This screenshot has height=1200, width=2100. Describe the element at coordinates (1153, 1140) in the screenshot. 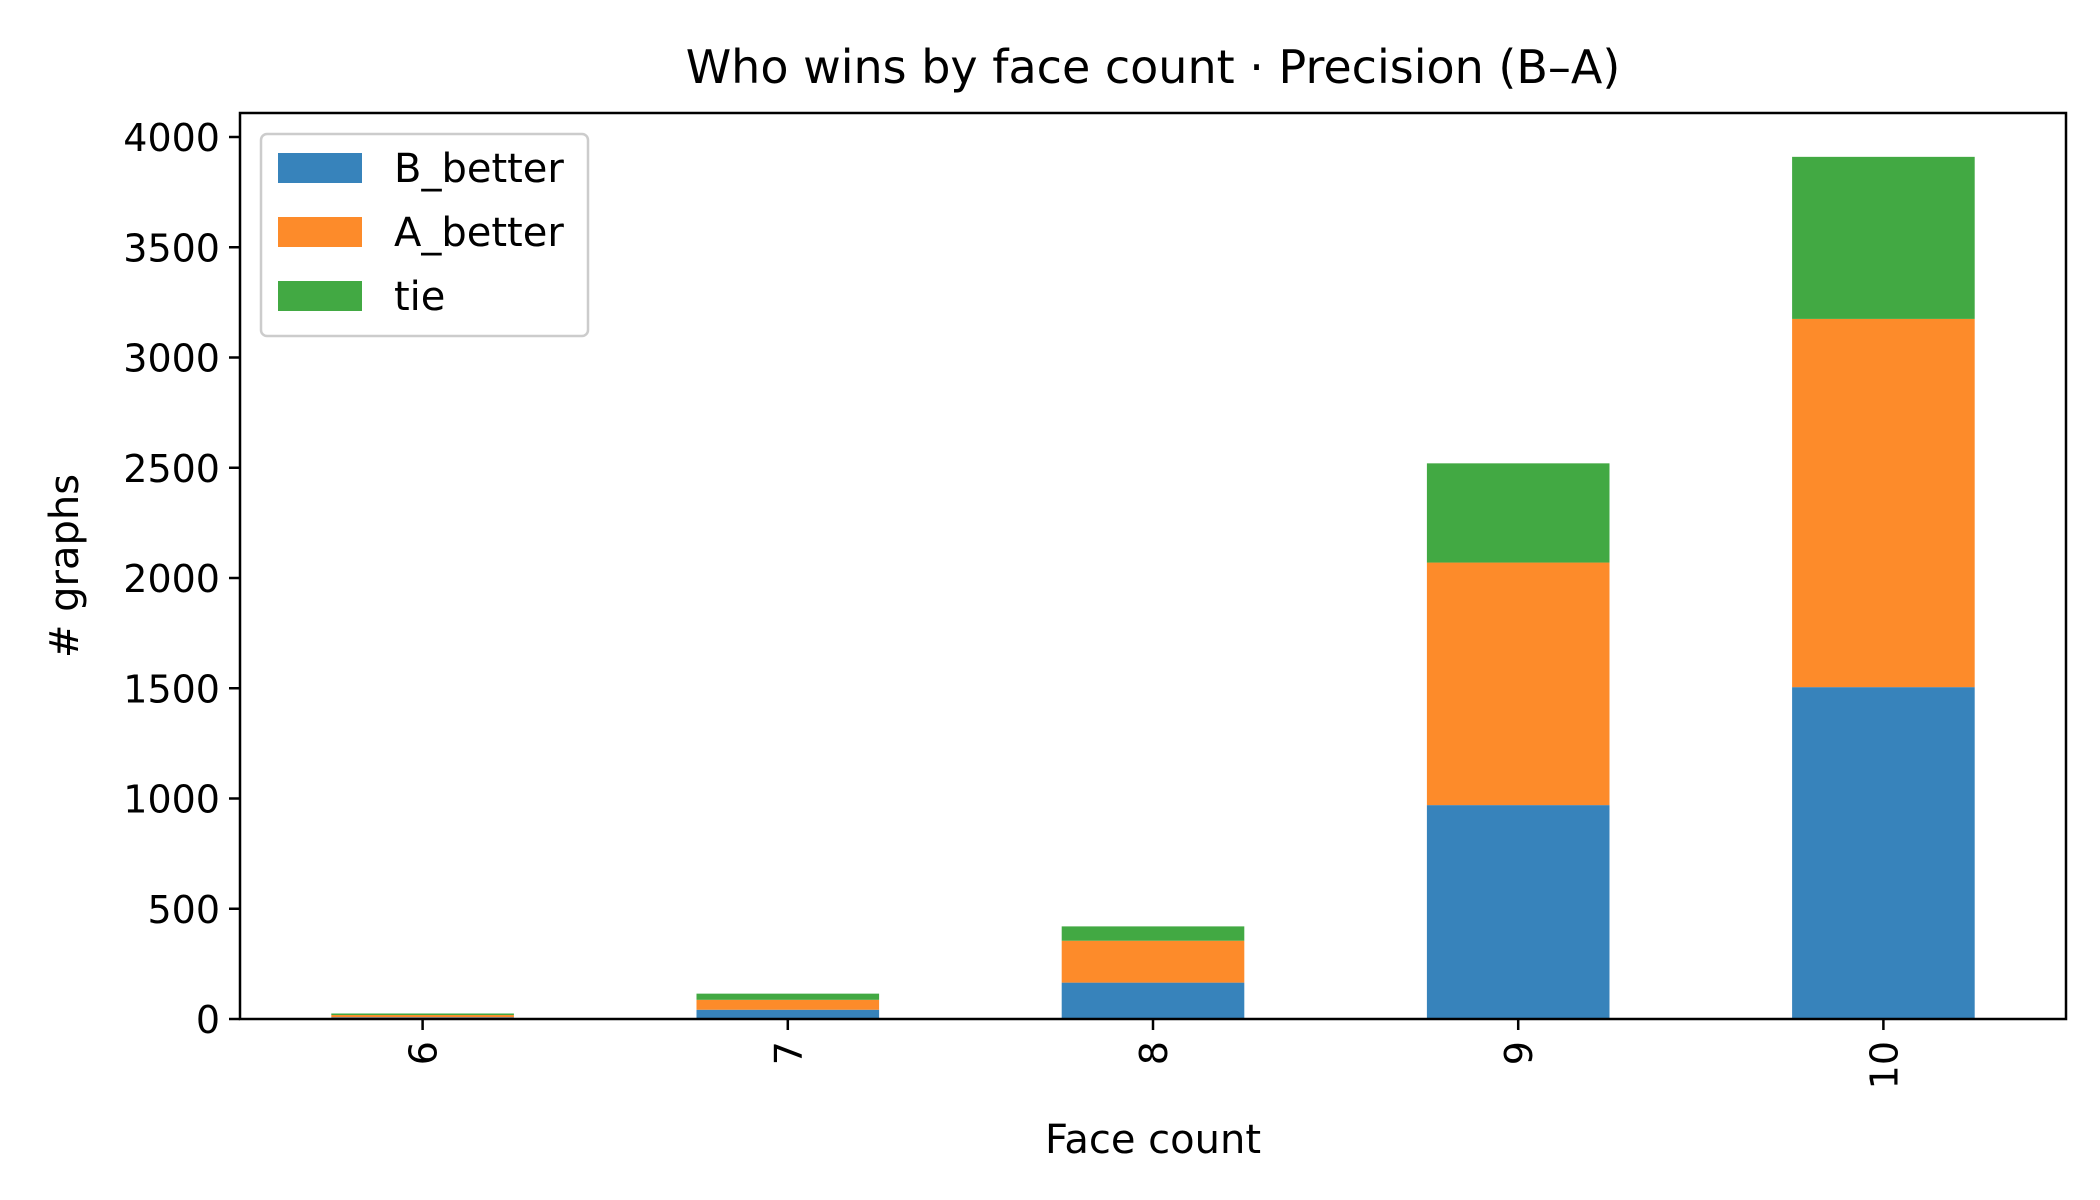

I see `x-axis-label: Face count` at that location.